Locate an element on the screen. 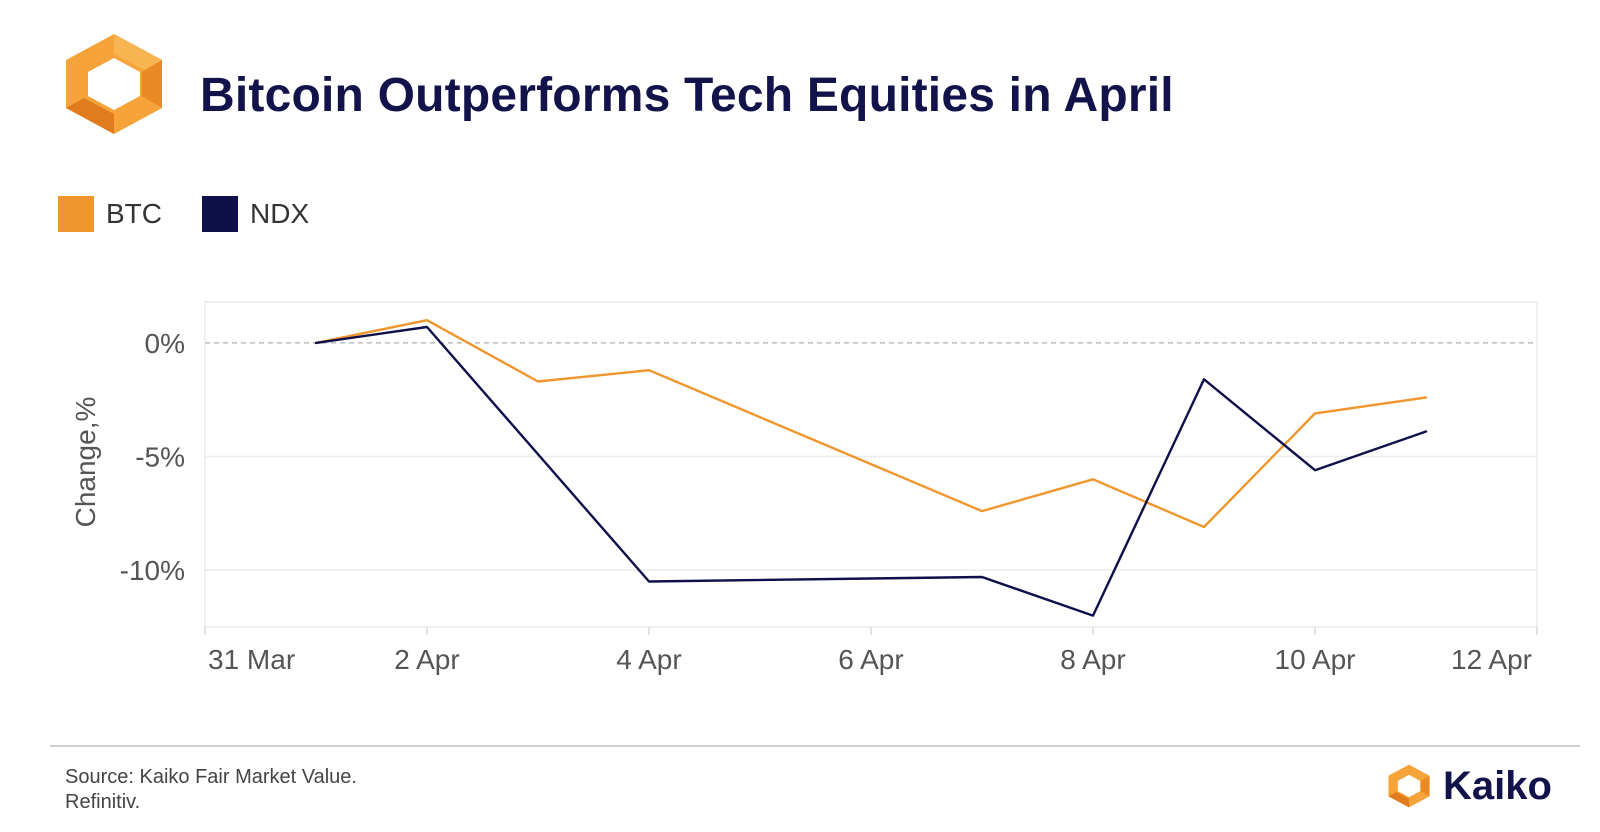 This screenshot has height=832, width=1600. y-tick-label: 0% is located at coordinates (165, 343).